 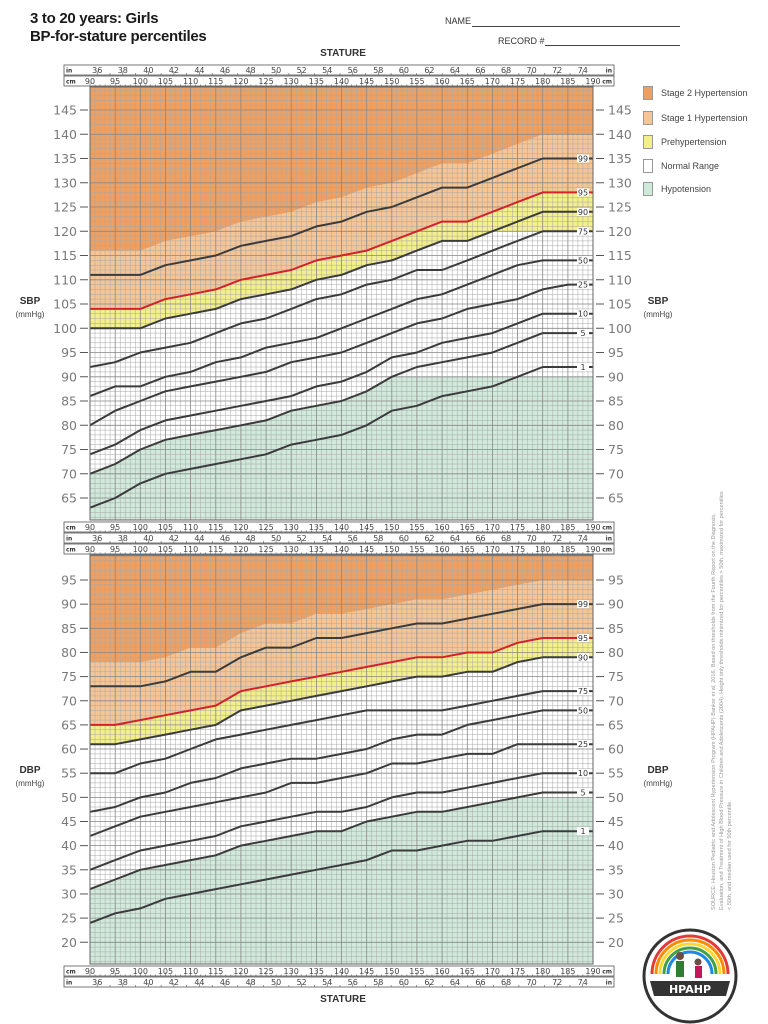 What do you see at coordinates (115, 527) in the screenshot?
I see `ruler-cm-label: 95` at bounding box center [115, 527].